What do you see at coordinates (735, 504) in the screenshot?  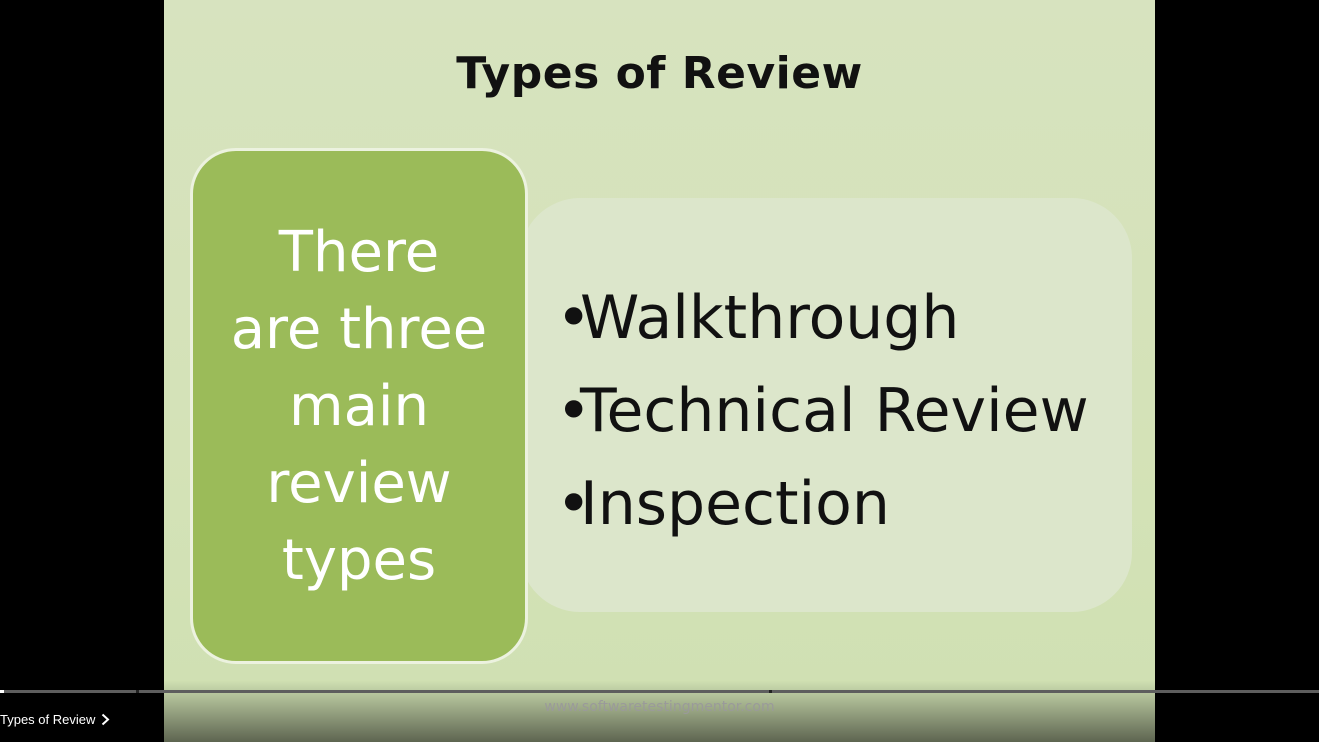 I see `bullet-text: Inspection` at bounding box center [735, 504].